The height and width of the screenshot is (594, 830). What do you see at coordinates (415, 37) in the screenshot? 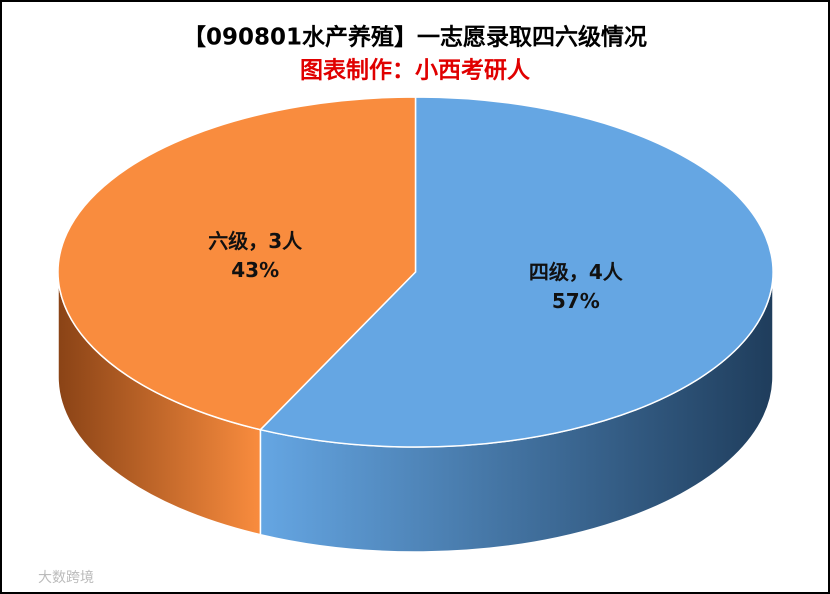
I see `chart-title: 【090801水产养殖】一志愿录取四六级情况` at bounding box center [415, 37].